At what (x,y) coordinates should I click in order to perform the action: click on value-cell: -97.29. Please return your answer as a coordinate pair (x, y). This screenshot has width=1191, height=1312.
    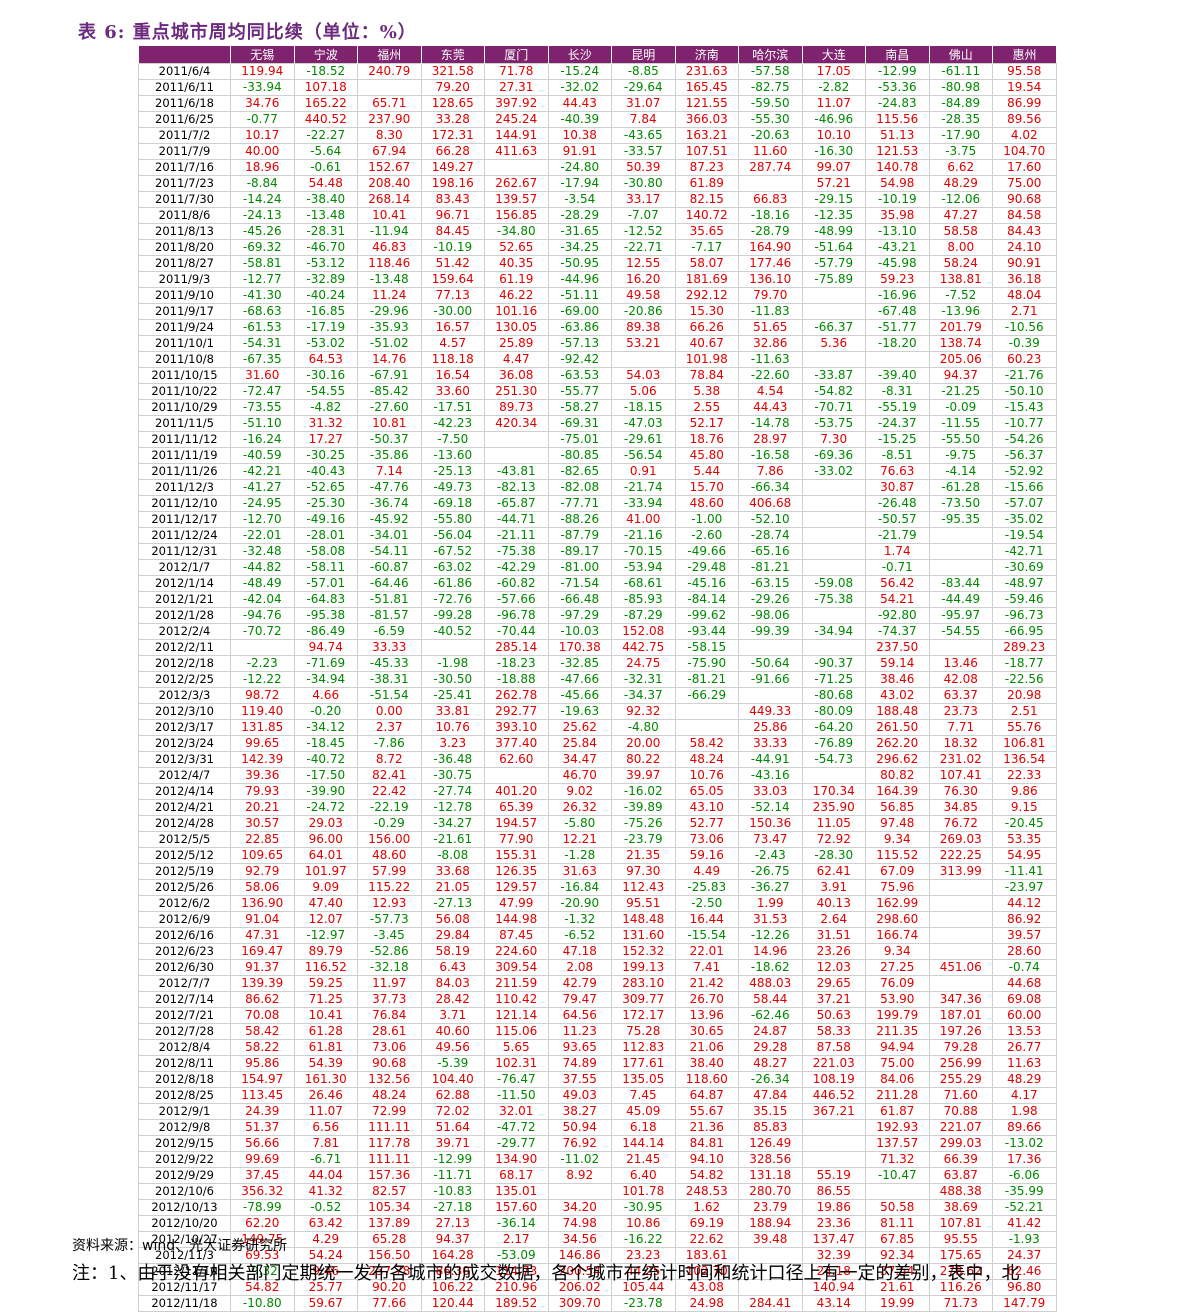
    Looking at the image, I should click on (579, 615).